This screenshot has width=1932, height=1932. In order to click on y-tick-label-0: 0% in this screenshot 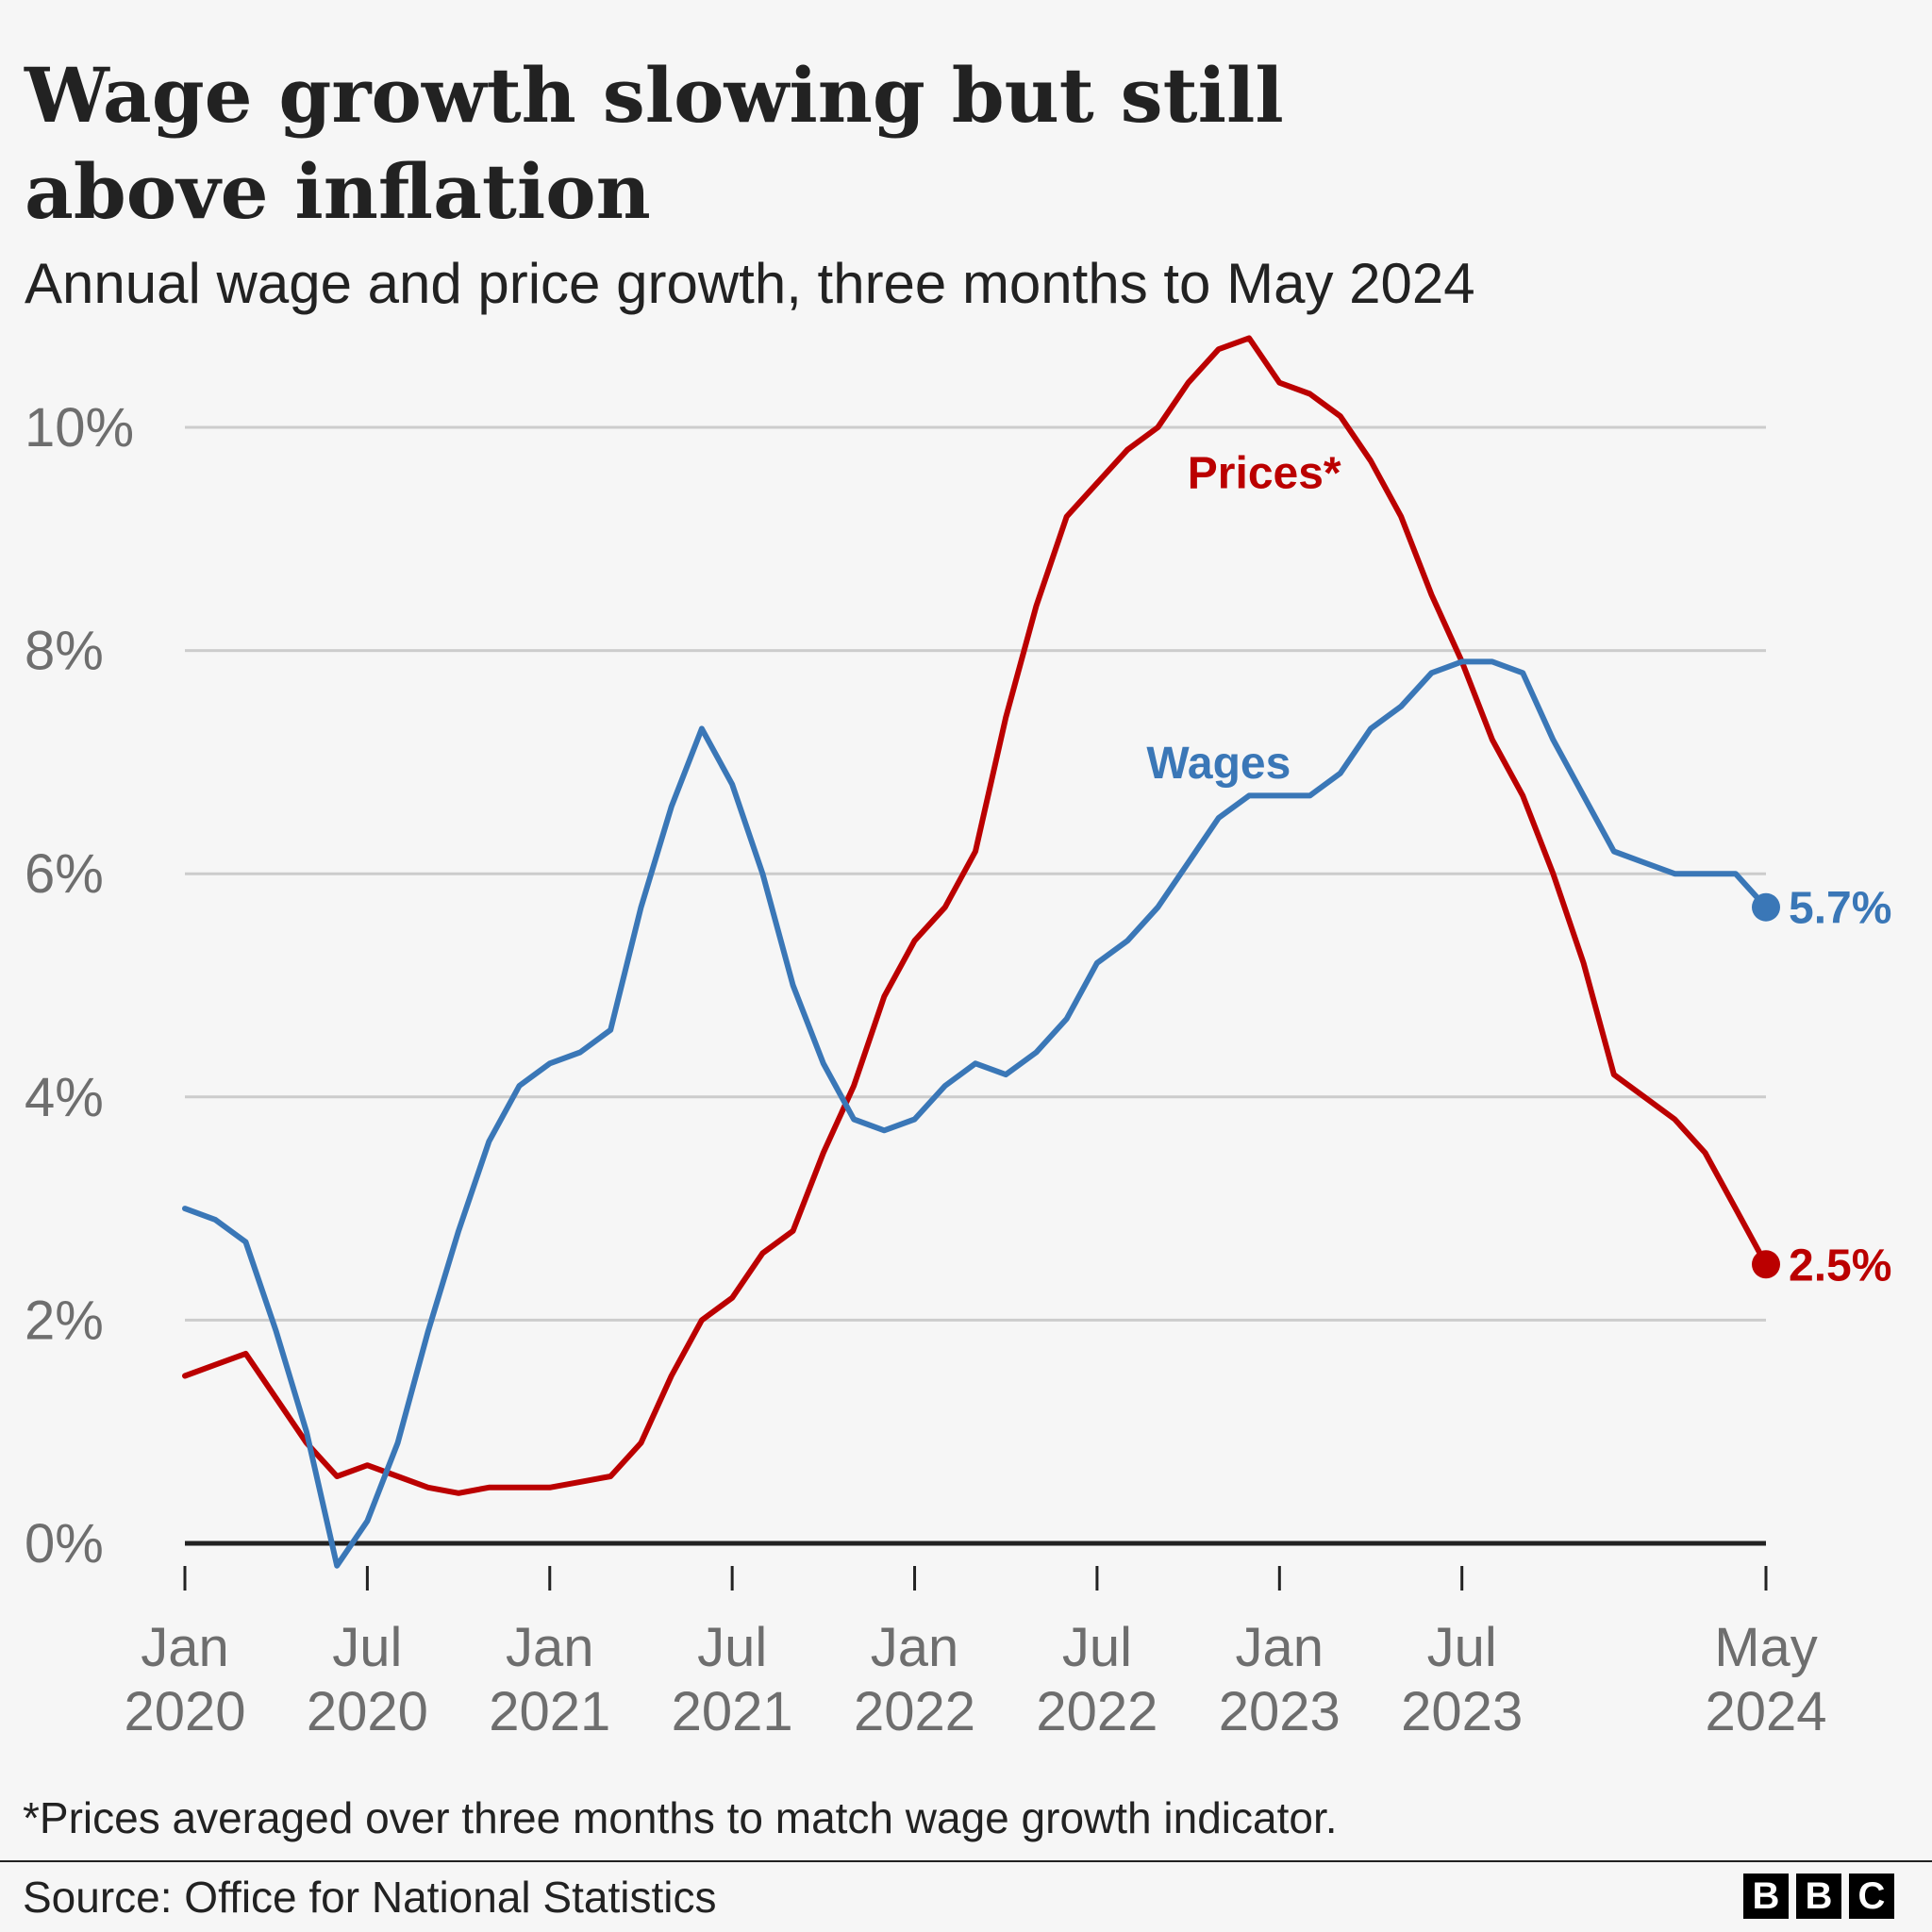, I will do `click(64, 1544)`.